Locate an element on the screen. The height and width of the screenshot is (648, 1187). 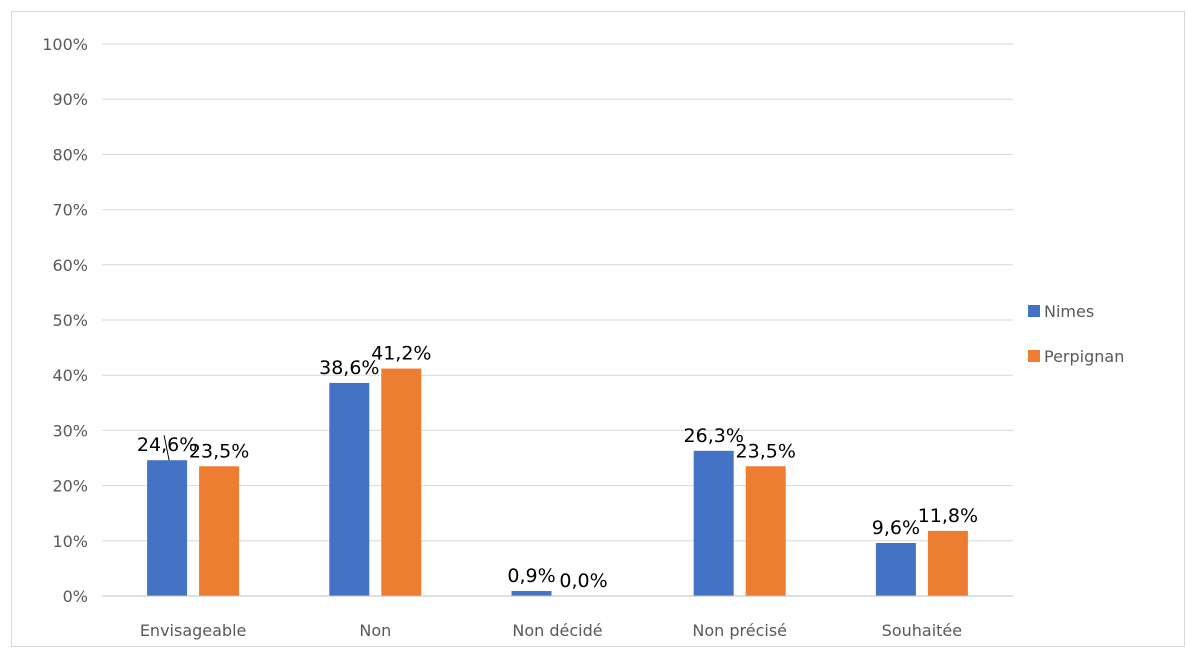
y-tick-label: 30% is located at coordinates (70, 430).